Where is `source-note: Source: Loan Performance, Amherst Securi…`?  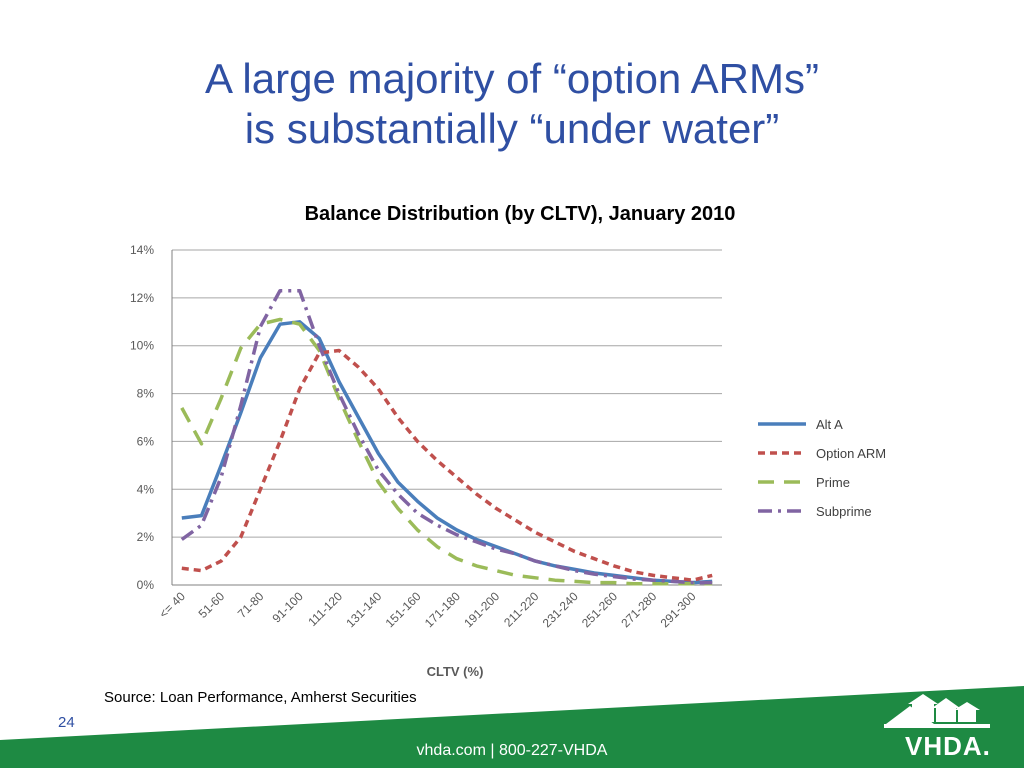 source-note: Source: Loan Performance, Amherst Securi… is located at coordinates (260, 697).